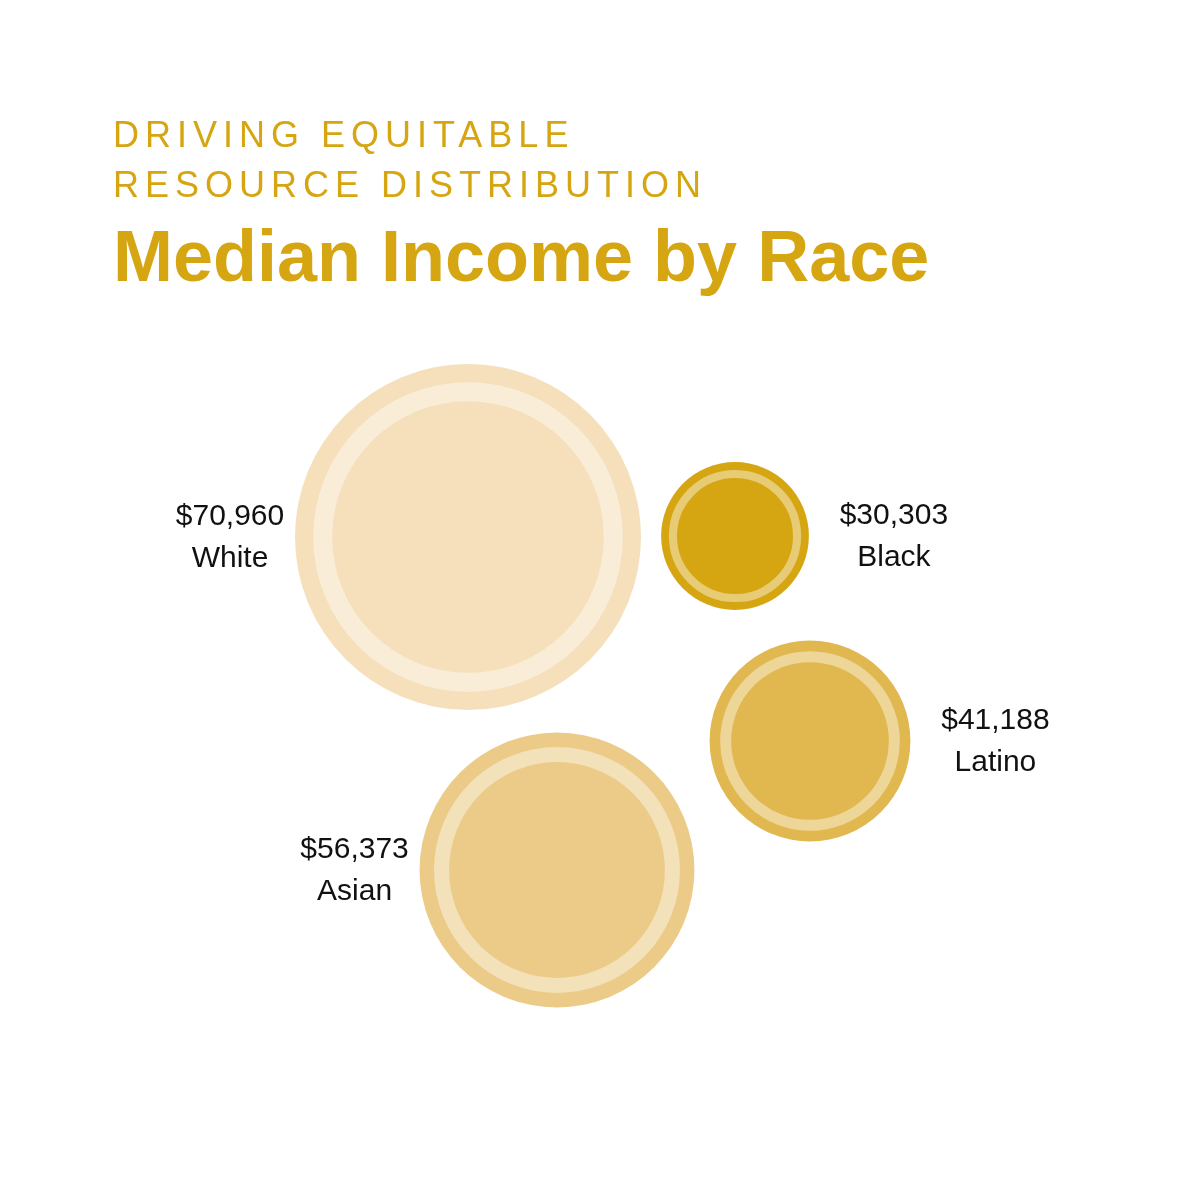  What do you see at coordinates (411, 160) in the screenshot?
I see `text: DRIVING EQUITABLE RESOURCE DISTRIBUTION` at bounding box center [411, 160].